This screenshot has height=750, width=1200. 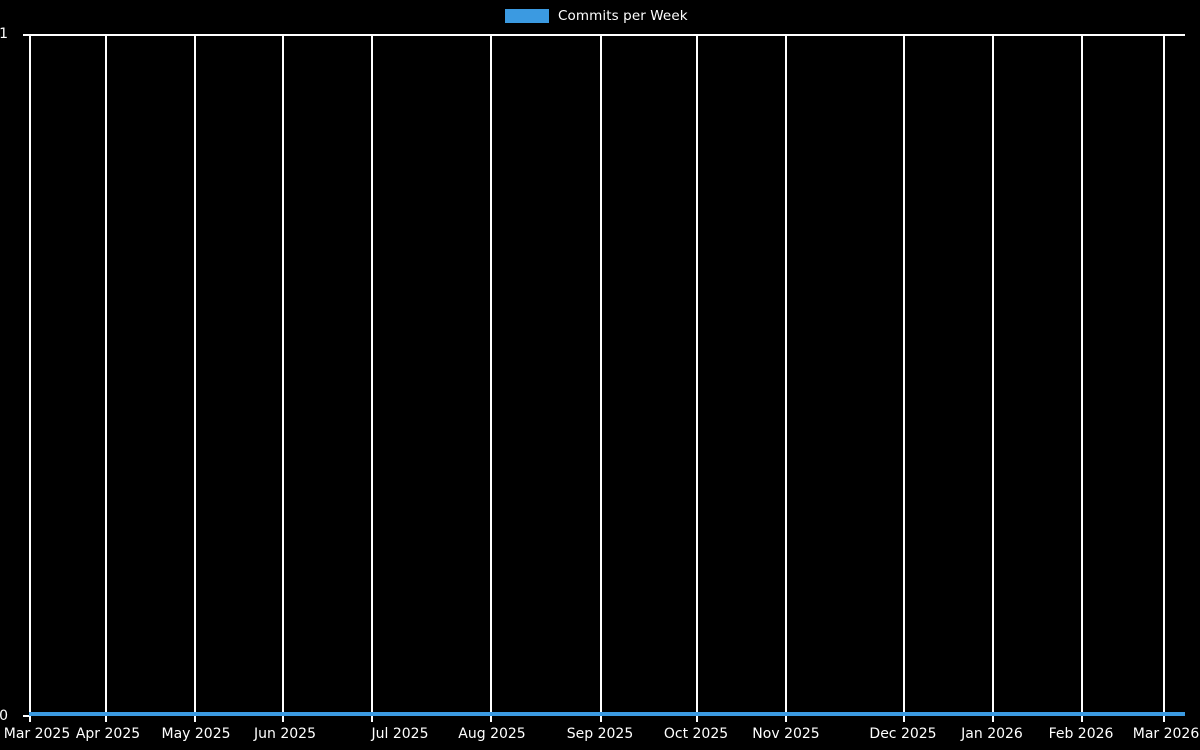 I want to click on gridline-jul-2025, so click(x=372, y=375).